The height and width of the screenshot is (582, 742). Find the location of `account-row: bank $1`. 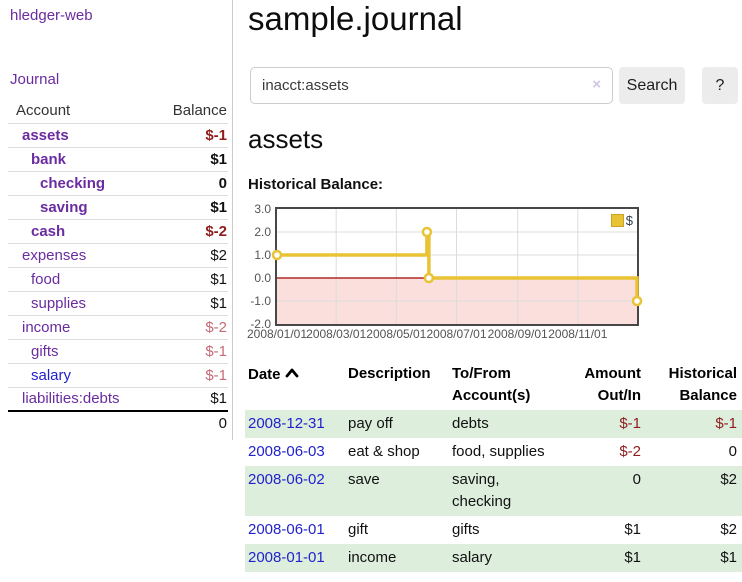

account-row: bank $1 is located at coordinates (118, 158).